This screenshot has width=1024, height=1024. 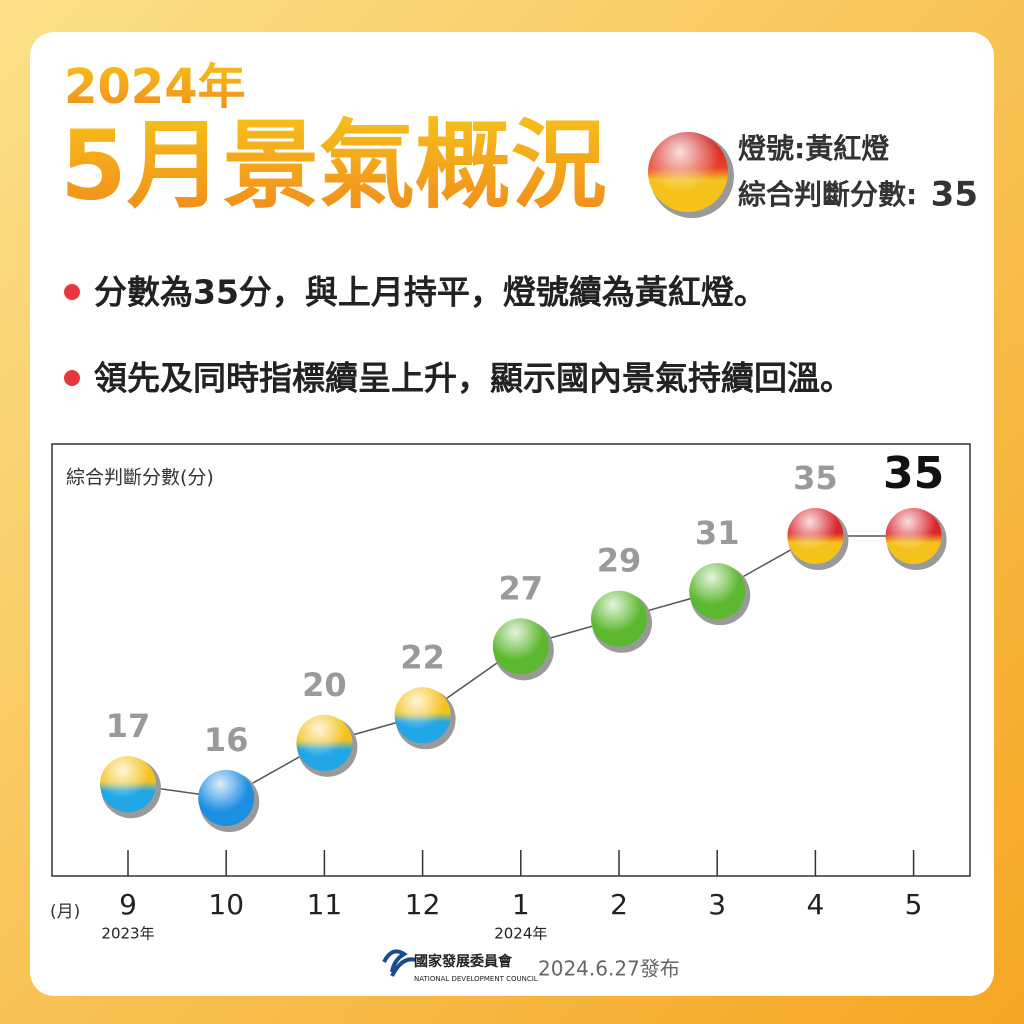 I want to click on value-label: 20, so click(x=324, y=685).